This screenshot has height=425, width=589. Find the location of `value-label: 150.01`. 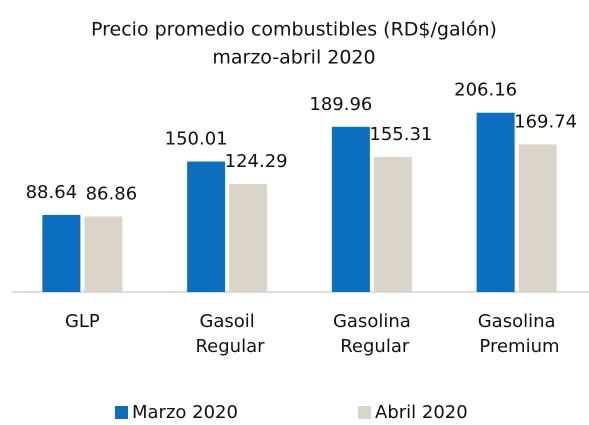

value-label: 150.01 is located at coordinates (196, 139).